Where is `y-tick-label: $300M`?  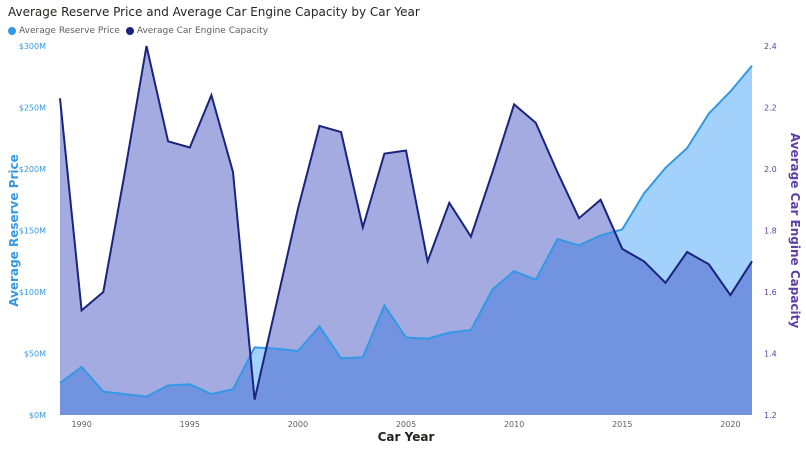
y-tick-label: $300M is located at coordinates (32, 46).